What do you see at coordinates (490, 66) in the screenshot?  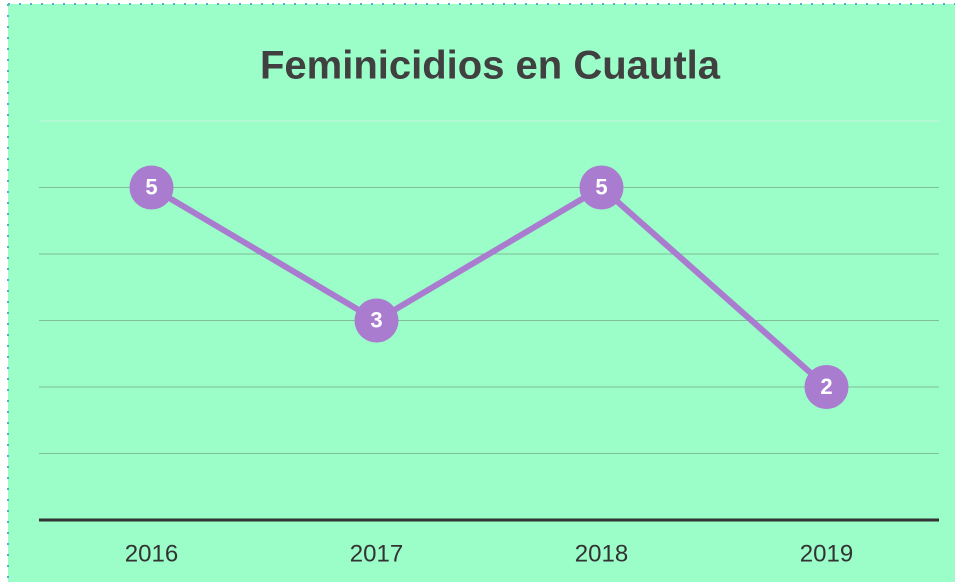 I see `chart-title: Feminicidios en Cuautla` at bounding box center [490, 66].